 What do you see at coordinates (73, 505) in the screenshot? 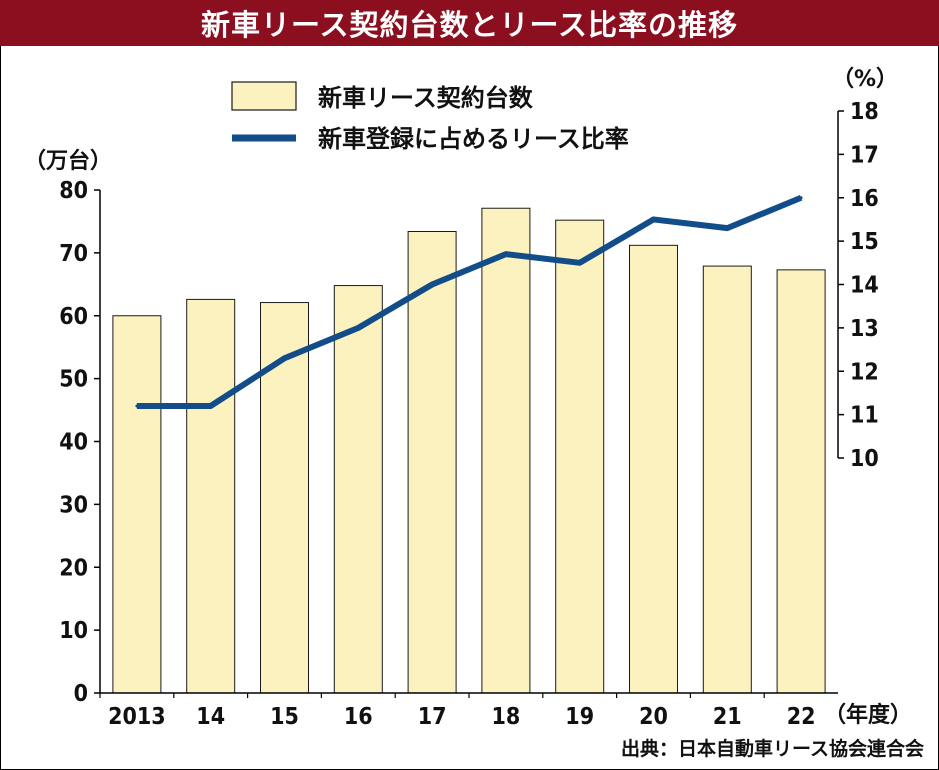
I see `left-tick-label: 30` at bounding box center [73, 505].